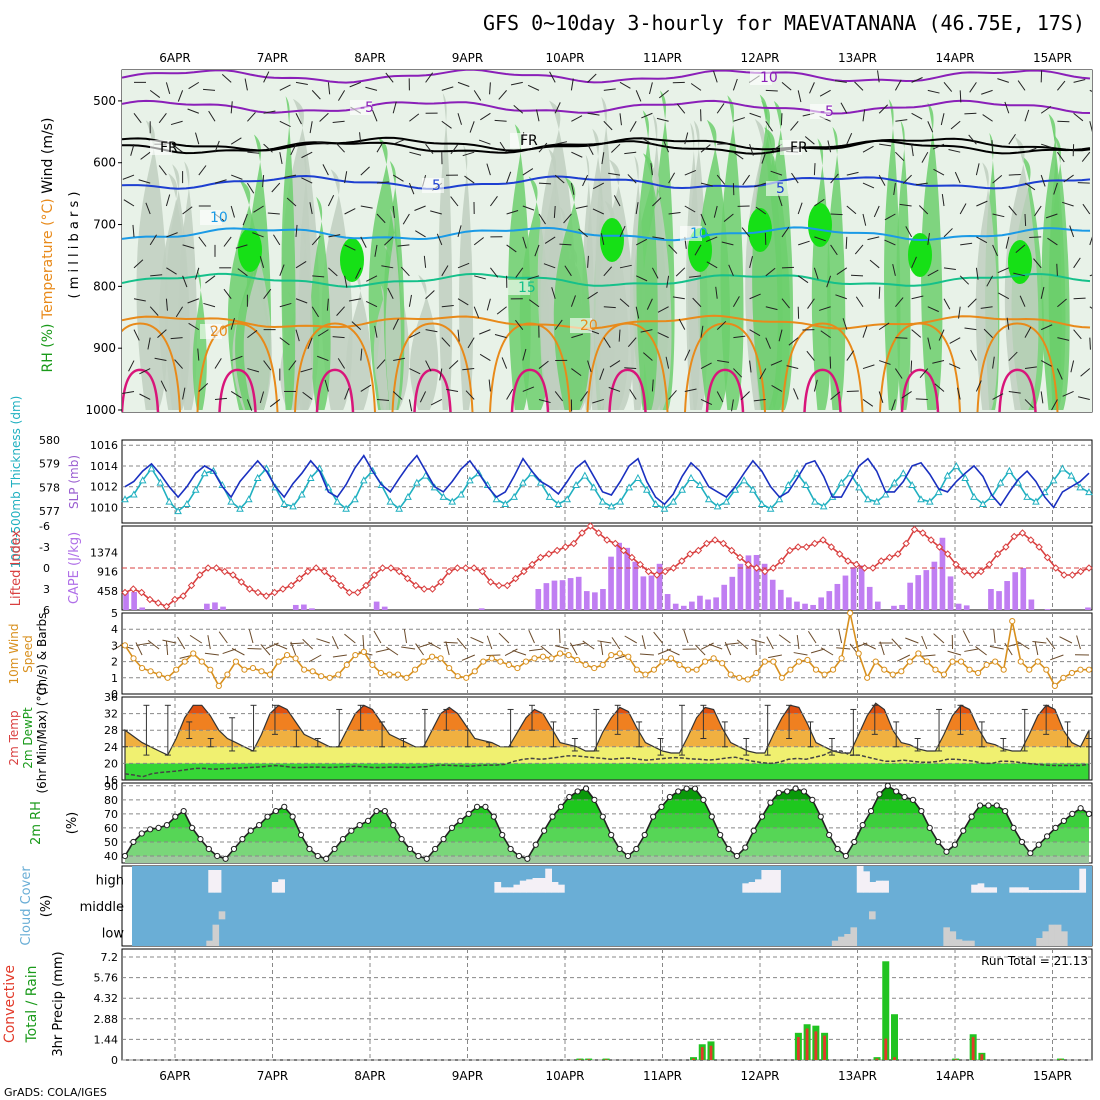 The height and width of the screenshot is (1100, 1100). I want to click on precip-ylabel-total: Total / Rain, so click(32, 1004).